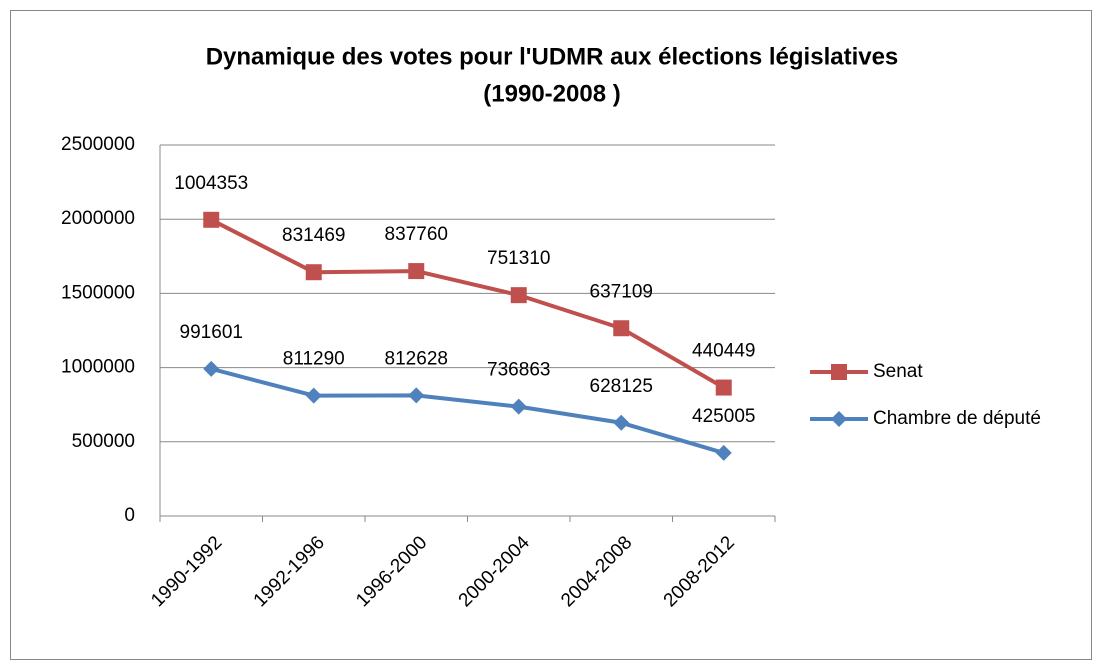 This screenshot has height=672, width=1101. Describe the element at coordinates (211, 332) in the screenshot. I see `data-label: 991601` at that location.